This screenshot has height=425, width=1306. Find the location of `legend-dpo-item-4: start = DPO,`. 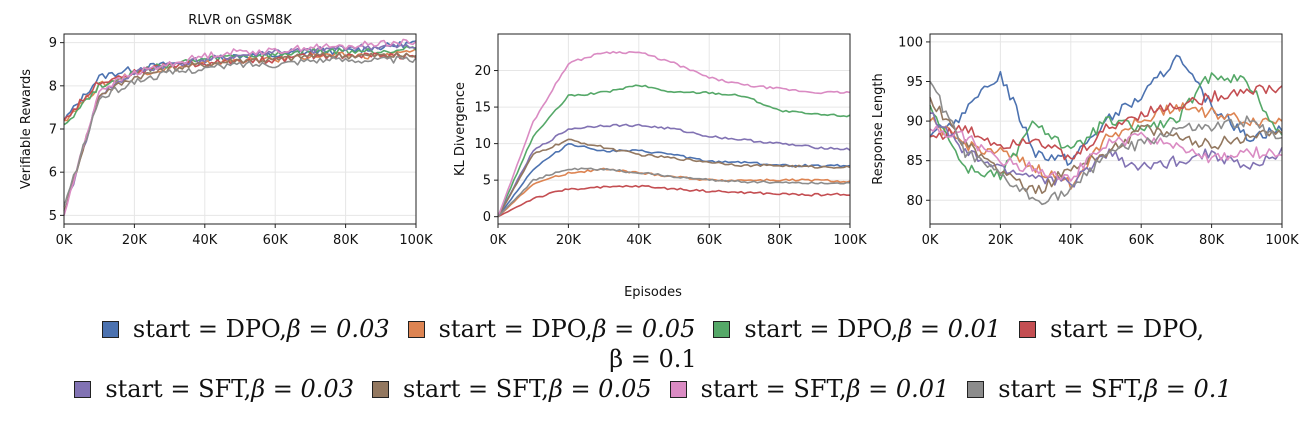

legend-dpo-item-4: start = DPO, is located at coordinates (1111, 329).